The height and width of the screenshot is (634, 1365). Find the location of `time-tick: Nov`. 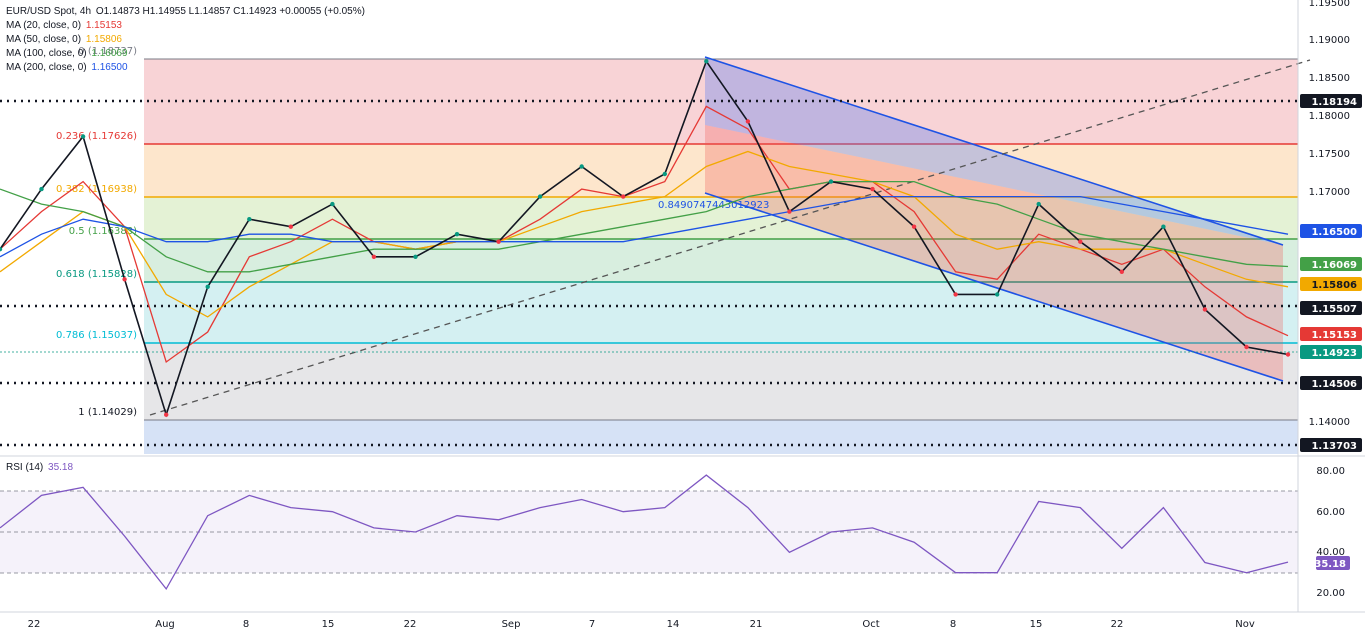

time-tick: Nov is located at coordinates (1245, 624).